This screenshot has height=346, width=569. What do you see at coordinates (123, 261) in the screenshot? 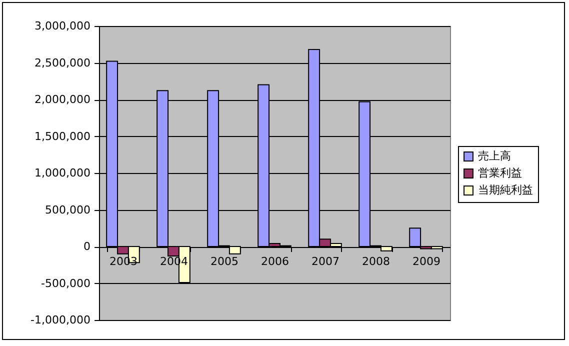
I see `x-tick-label: 2003` at bounding box center [123, 261].